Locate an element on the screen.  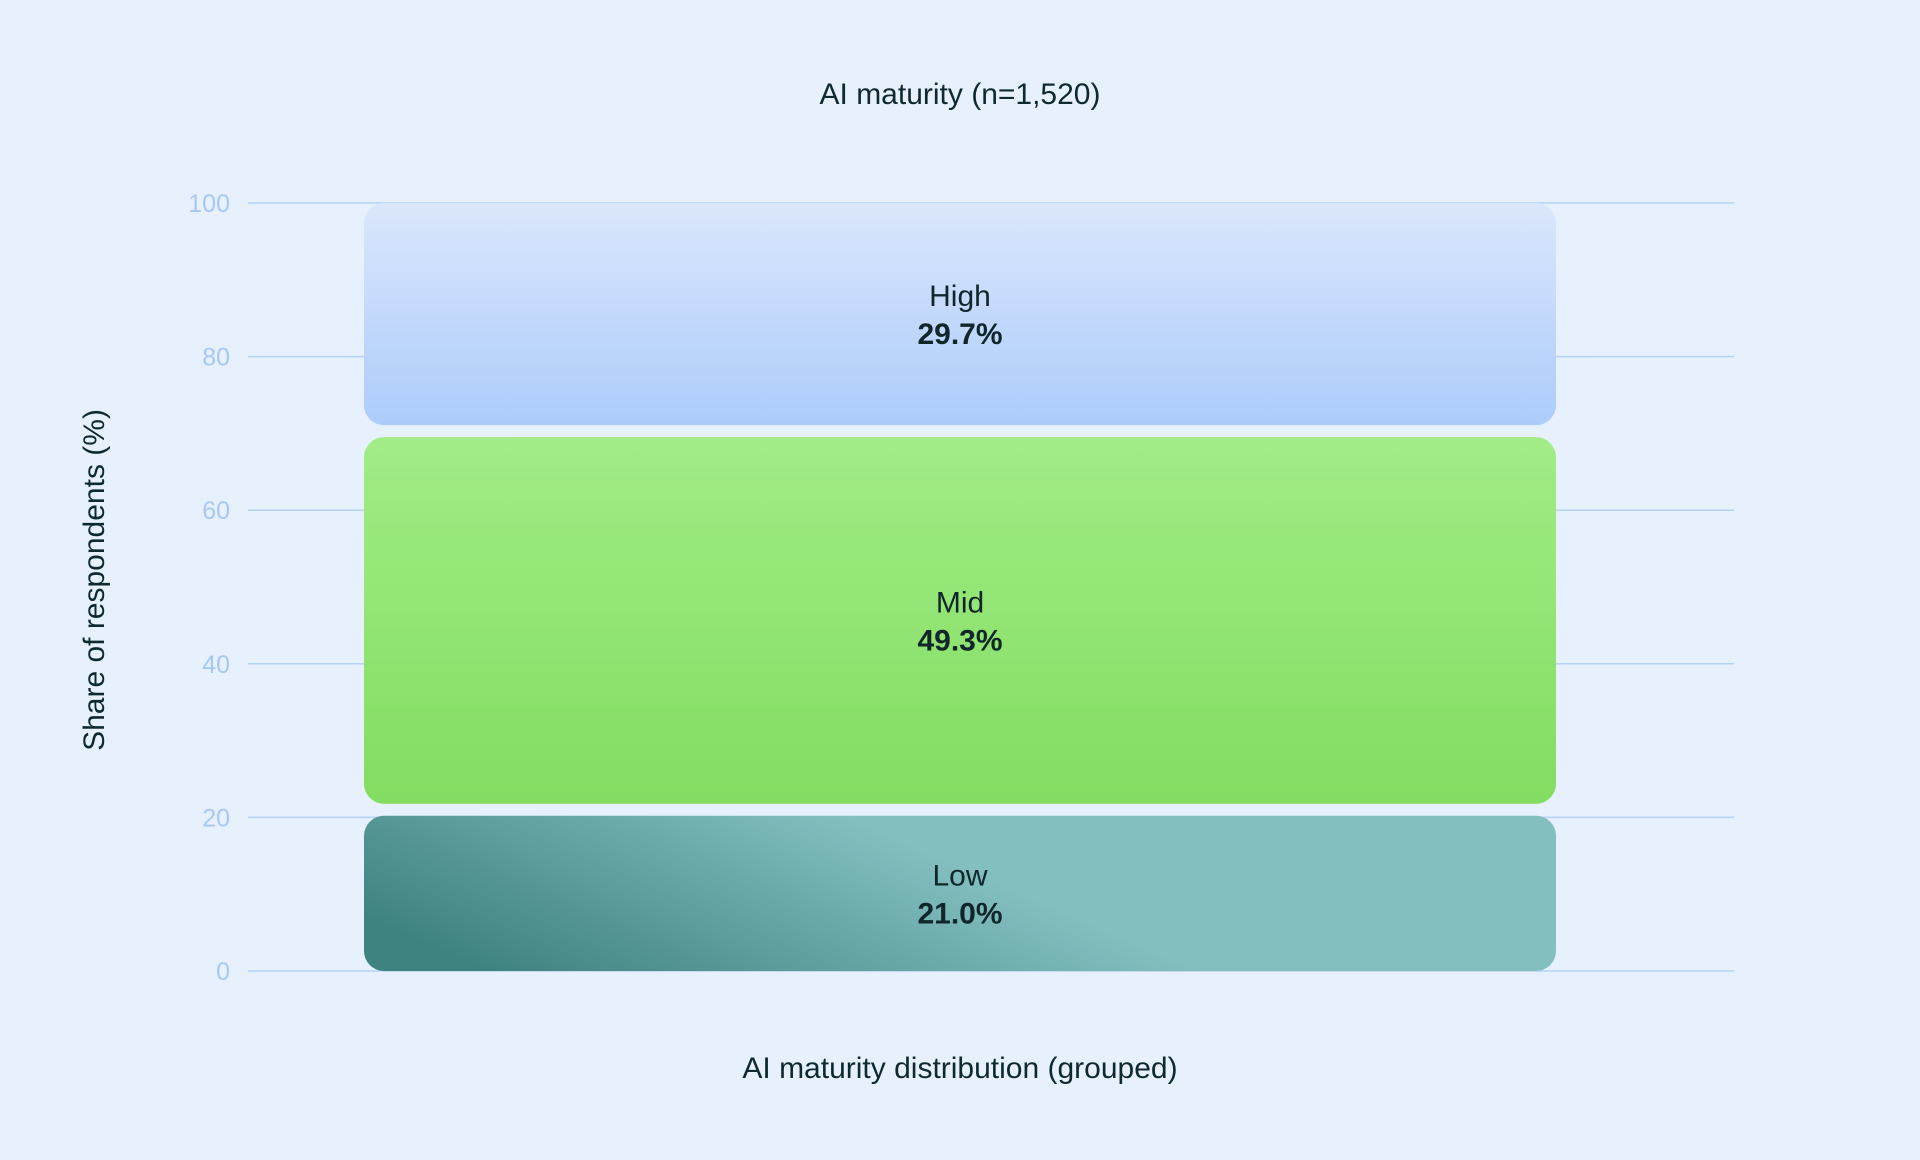
y-tick-label-20: 20 is located at coordinates (216, 818).